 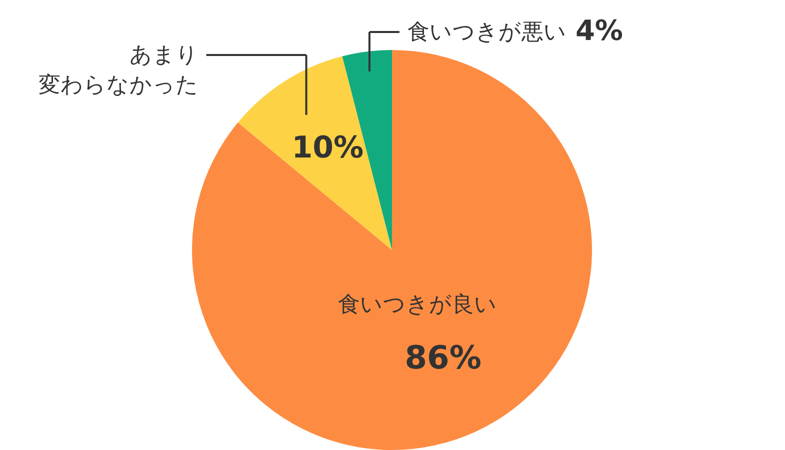 I want to click on slice-label: あまり変わらなかった, so click(x=118, y=70).